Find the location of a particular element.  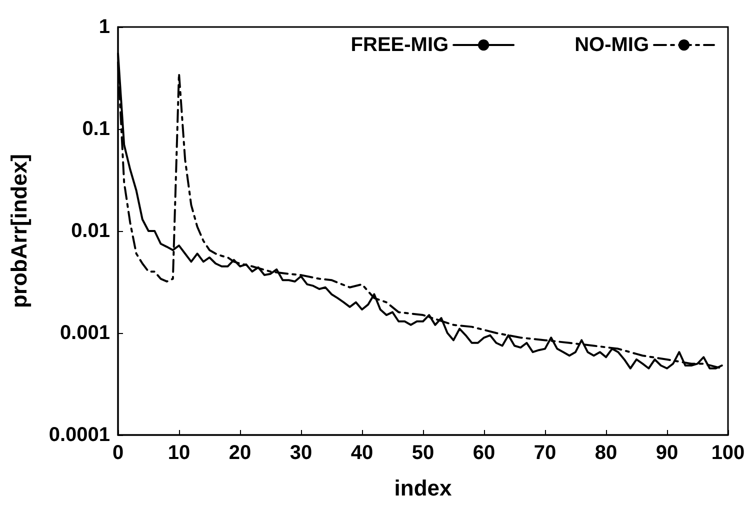

x-tick-label: 70 is located at coordinates (545, 453).